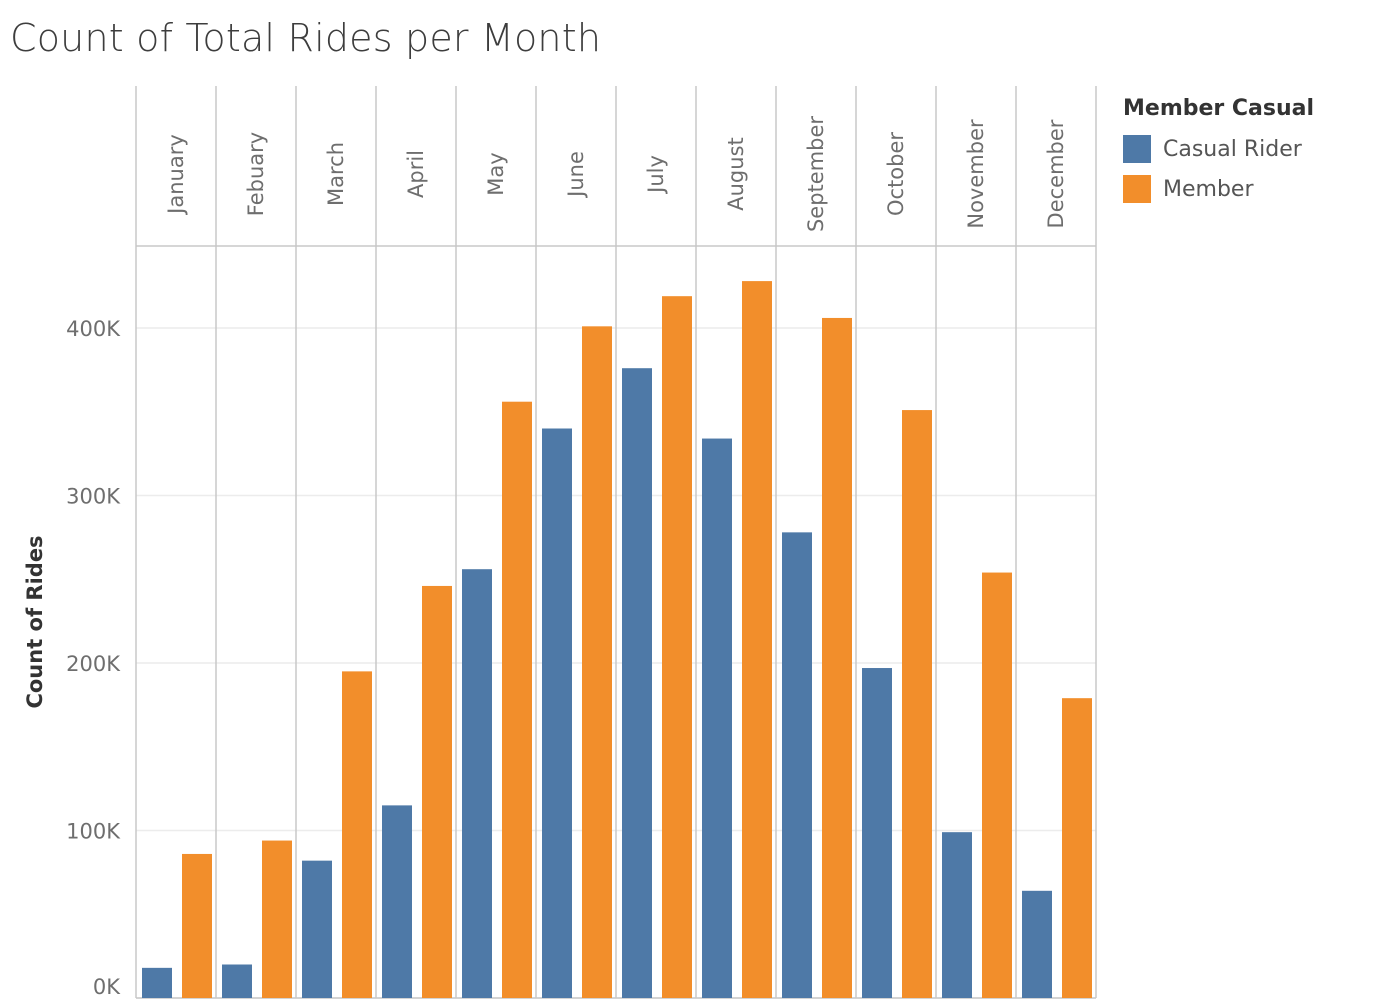 The height and width of the screenshot is (1002, 1400). I want to click on bar-member-november, so click(997, 785).